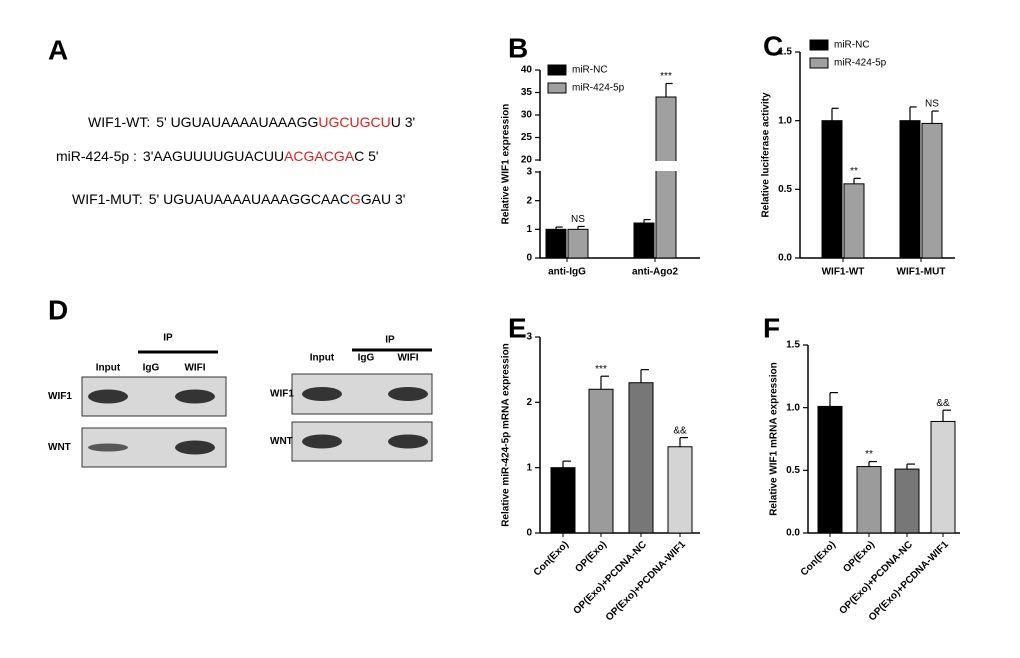 The width and height of the screenshot is (1020, 658). Describe the element at coordinates (527, 137) in the screenshot. I see `y-tick-label: 25` at that location.